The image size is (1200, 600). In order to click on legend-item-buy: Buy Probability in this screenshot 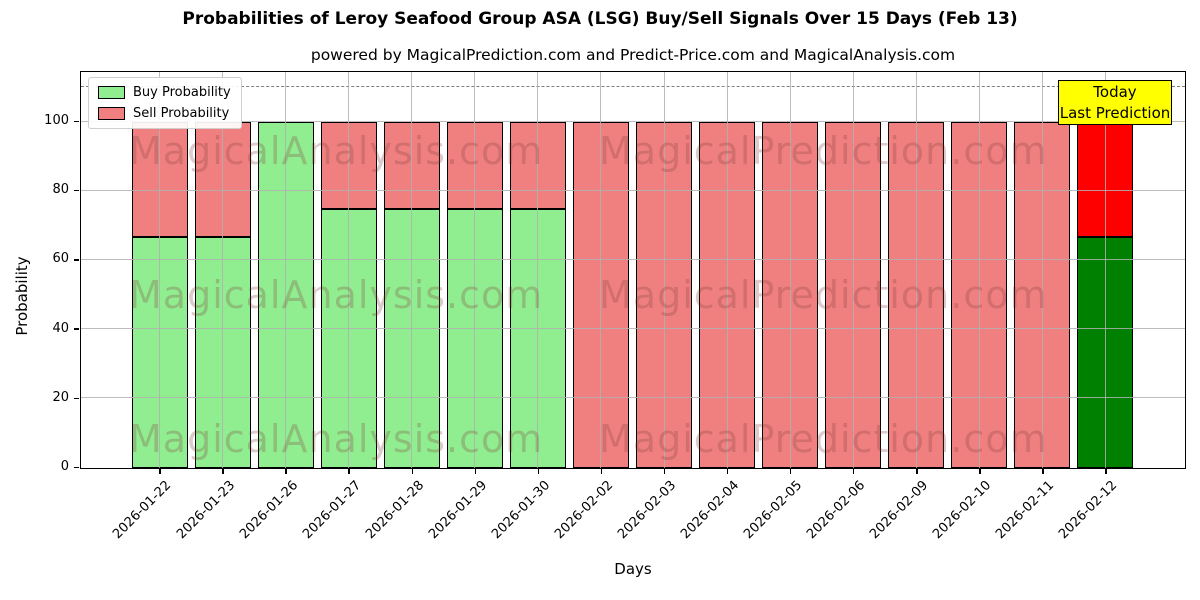, I will do `click(164, 92)`.